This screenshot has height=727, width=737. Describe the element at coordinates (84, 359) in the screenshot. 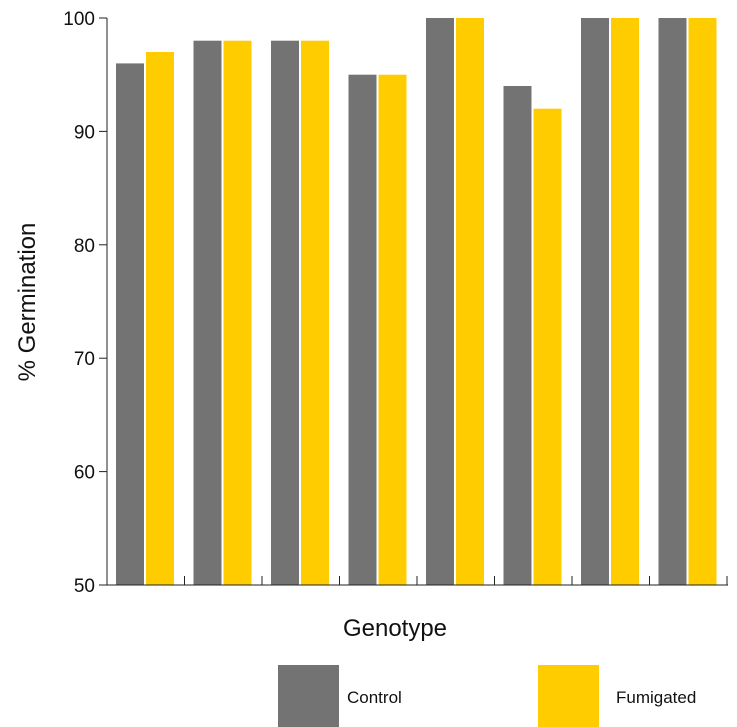

I see `y-tick-label-70: 70` at that location.